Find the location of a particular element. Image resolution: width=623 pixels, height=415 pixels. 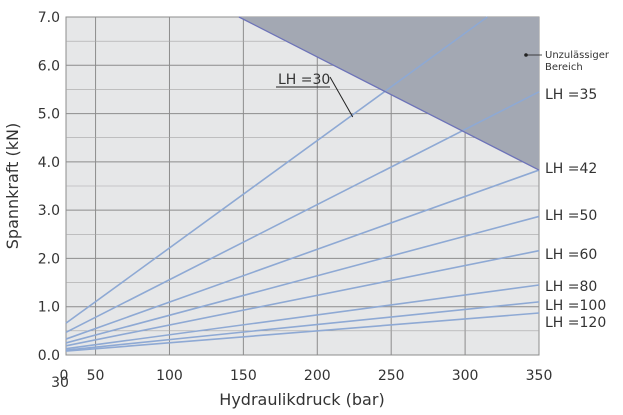

y-tick-label: 7.0 is located at coordinates (49, 18).